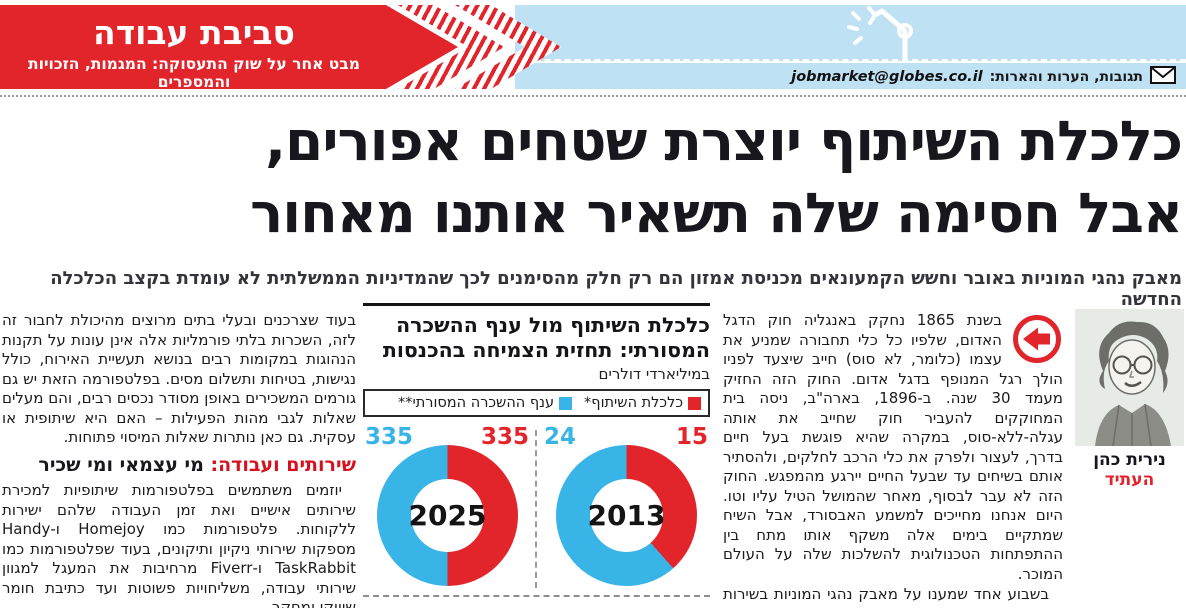 Image resolution: width=1186 pixels, height=608 pixels. I want to click on headline-line2: אבל חסימה שלה תשאיר אותנו מאחור, so click(716, 212).